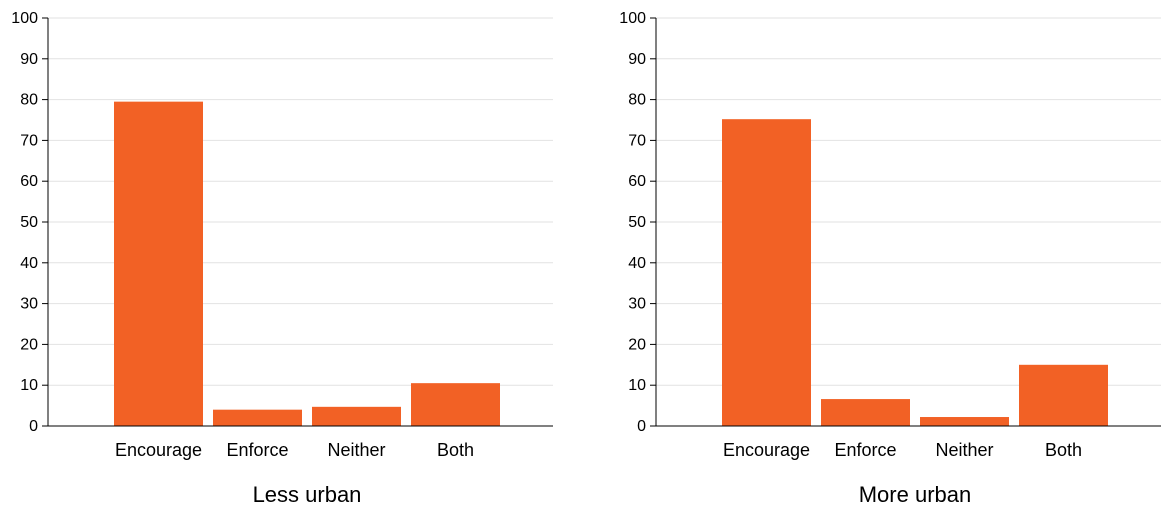 The height and width of the screenshot is (510, 1162). What do you see at coordinates (915, 494) in the screenshot?
I see `chart-title: More urban` at bounding box center [915, 494].